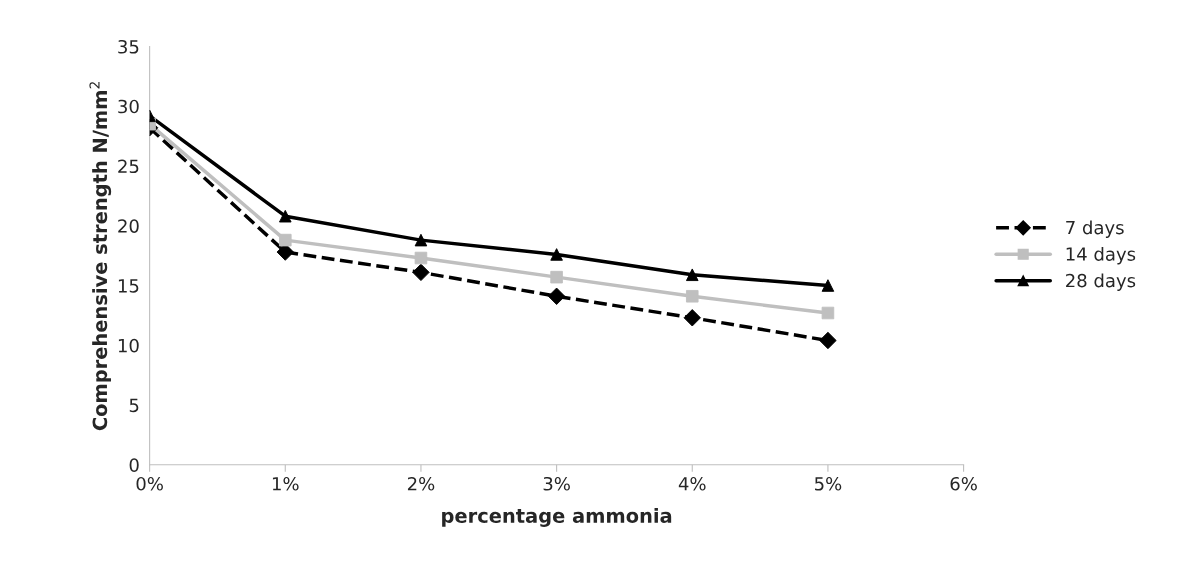  I want to click on x-tick-label: 3%, so click(556, 483).